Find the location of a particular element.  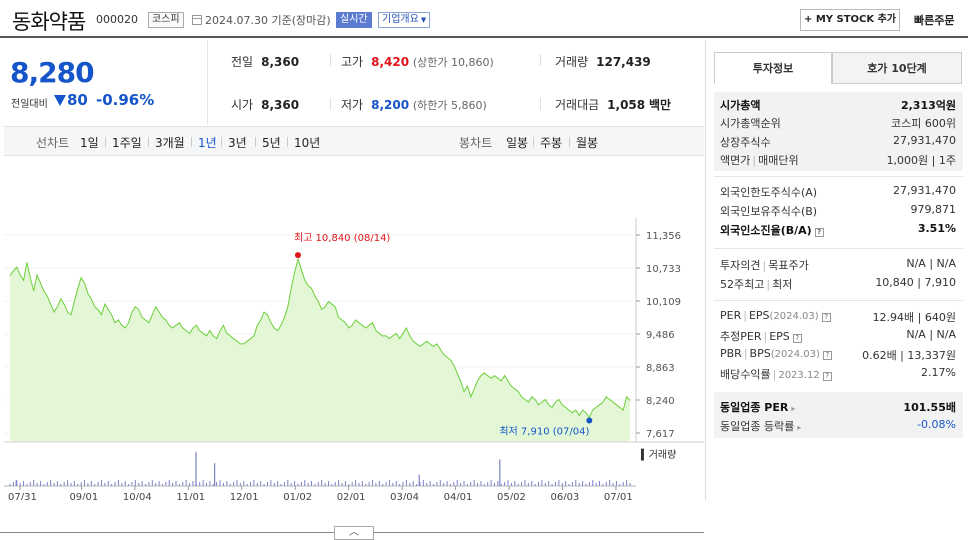

row-value: 0.62배 | 13,337원 is located at coordinates (909, 355).